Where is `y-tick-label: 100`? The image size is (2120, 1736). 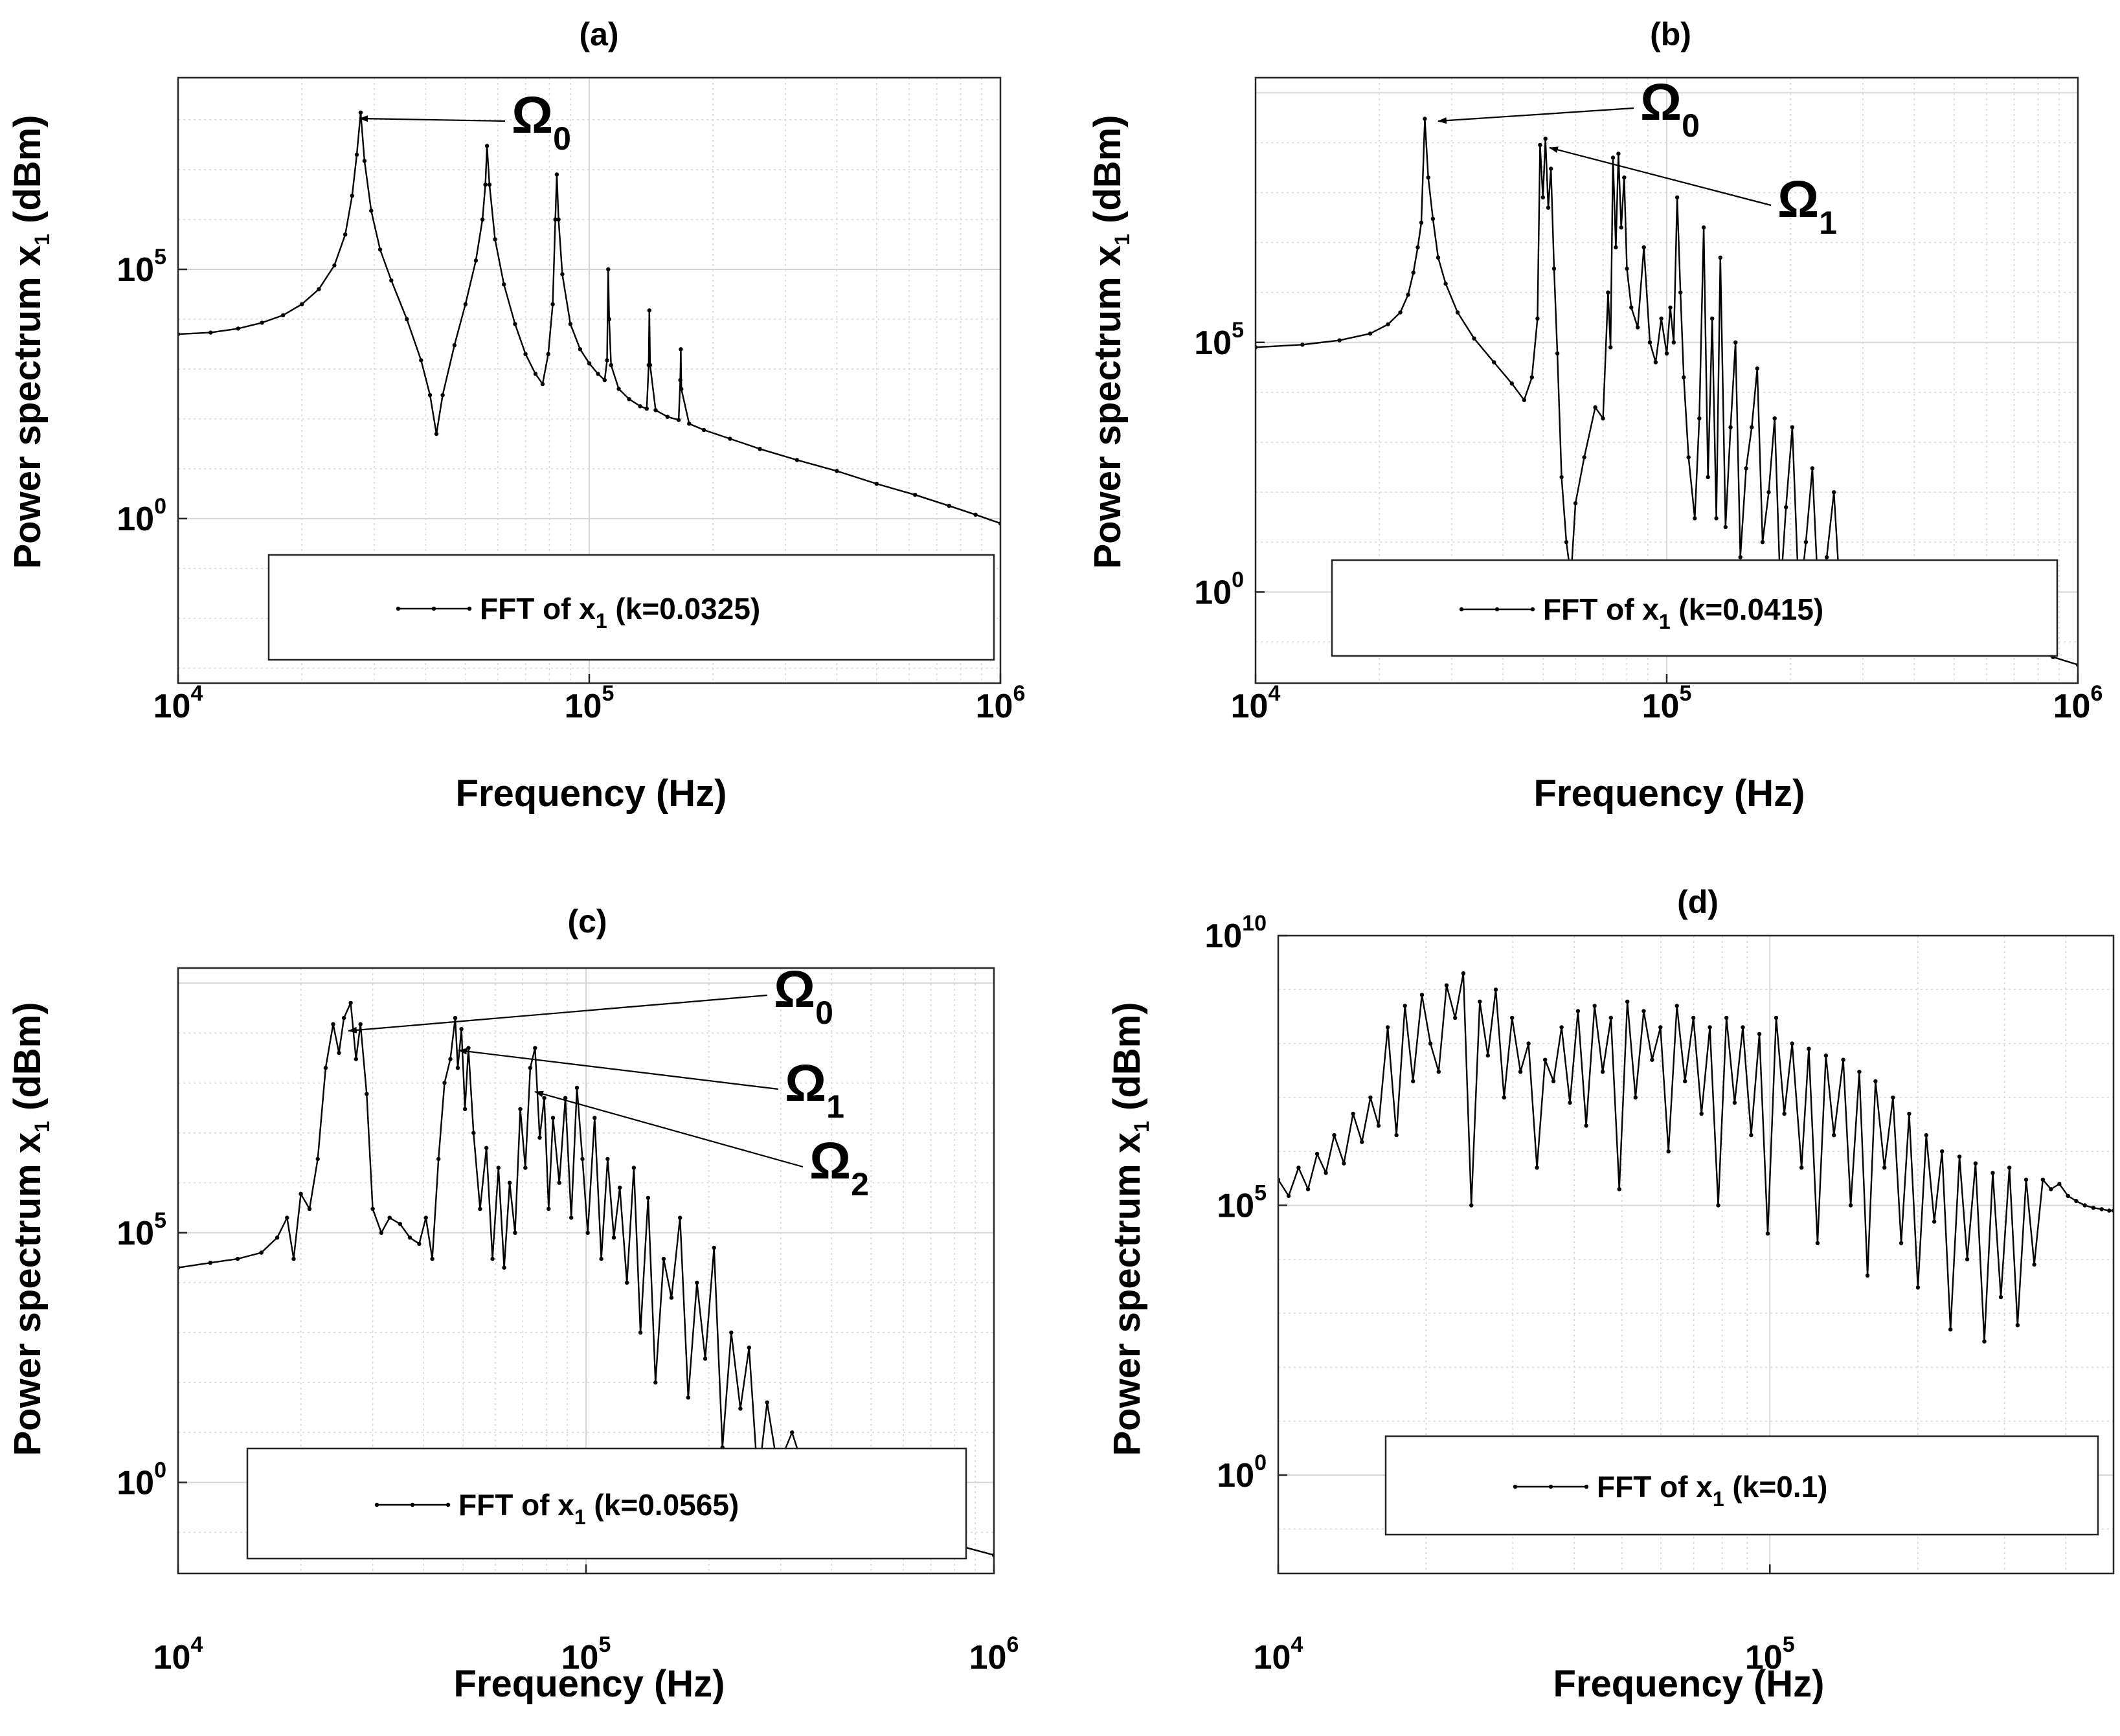 y-tick-label: 100 is located at coordinates (1242, 1472).